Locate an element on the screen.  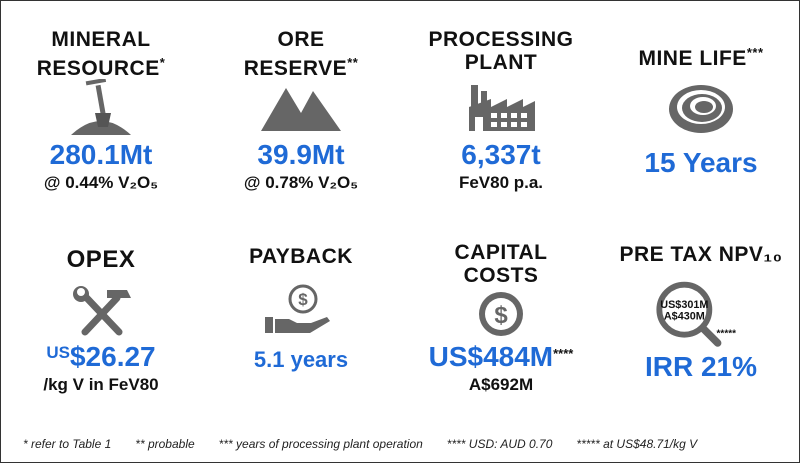
title-line: MINE LIFE is located at coordinates (692, 58).